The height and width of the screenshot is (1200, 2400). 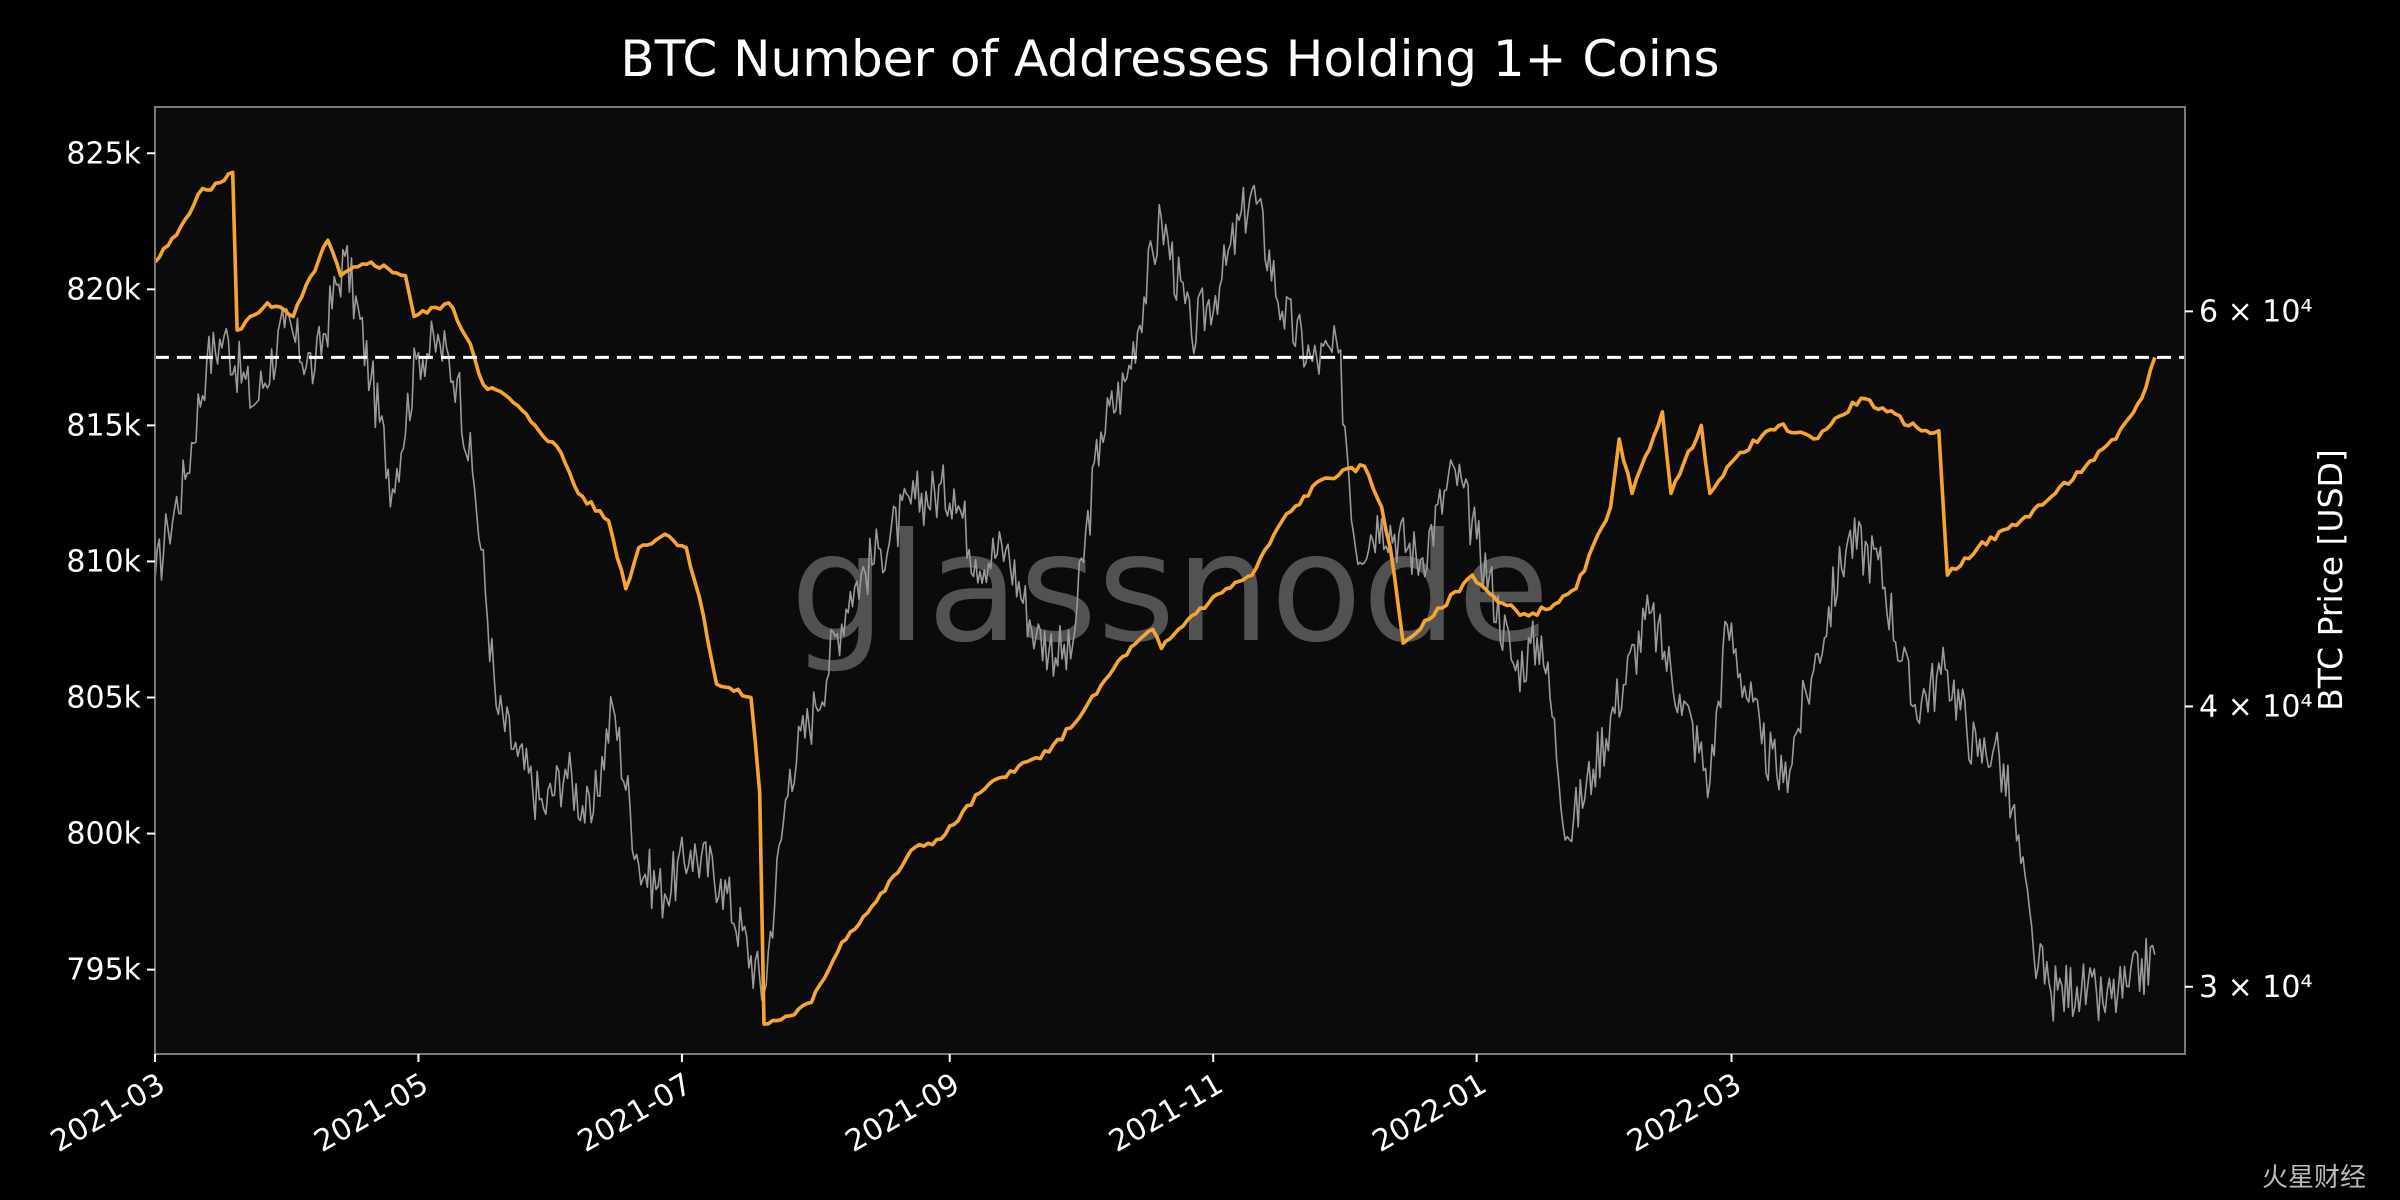 What do you see at coordinates (103, 834) in the screenshot?
I see `left-tick-label: 800k` at bounding box center [103, 834].